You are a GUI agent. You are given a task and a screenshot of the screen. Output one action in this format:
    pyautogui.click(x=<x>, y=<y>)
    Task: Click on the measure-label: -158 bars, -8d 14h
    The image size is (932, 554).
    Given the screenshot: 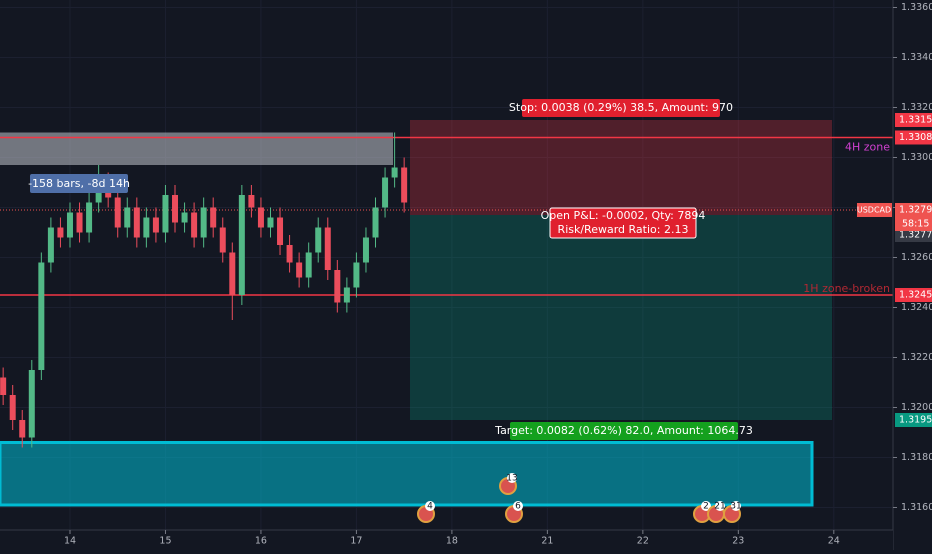 What is the action you would take?
    pyautogui.click(x=79, y=183)
    